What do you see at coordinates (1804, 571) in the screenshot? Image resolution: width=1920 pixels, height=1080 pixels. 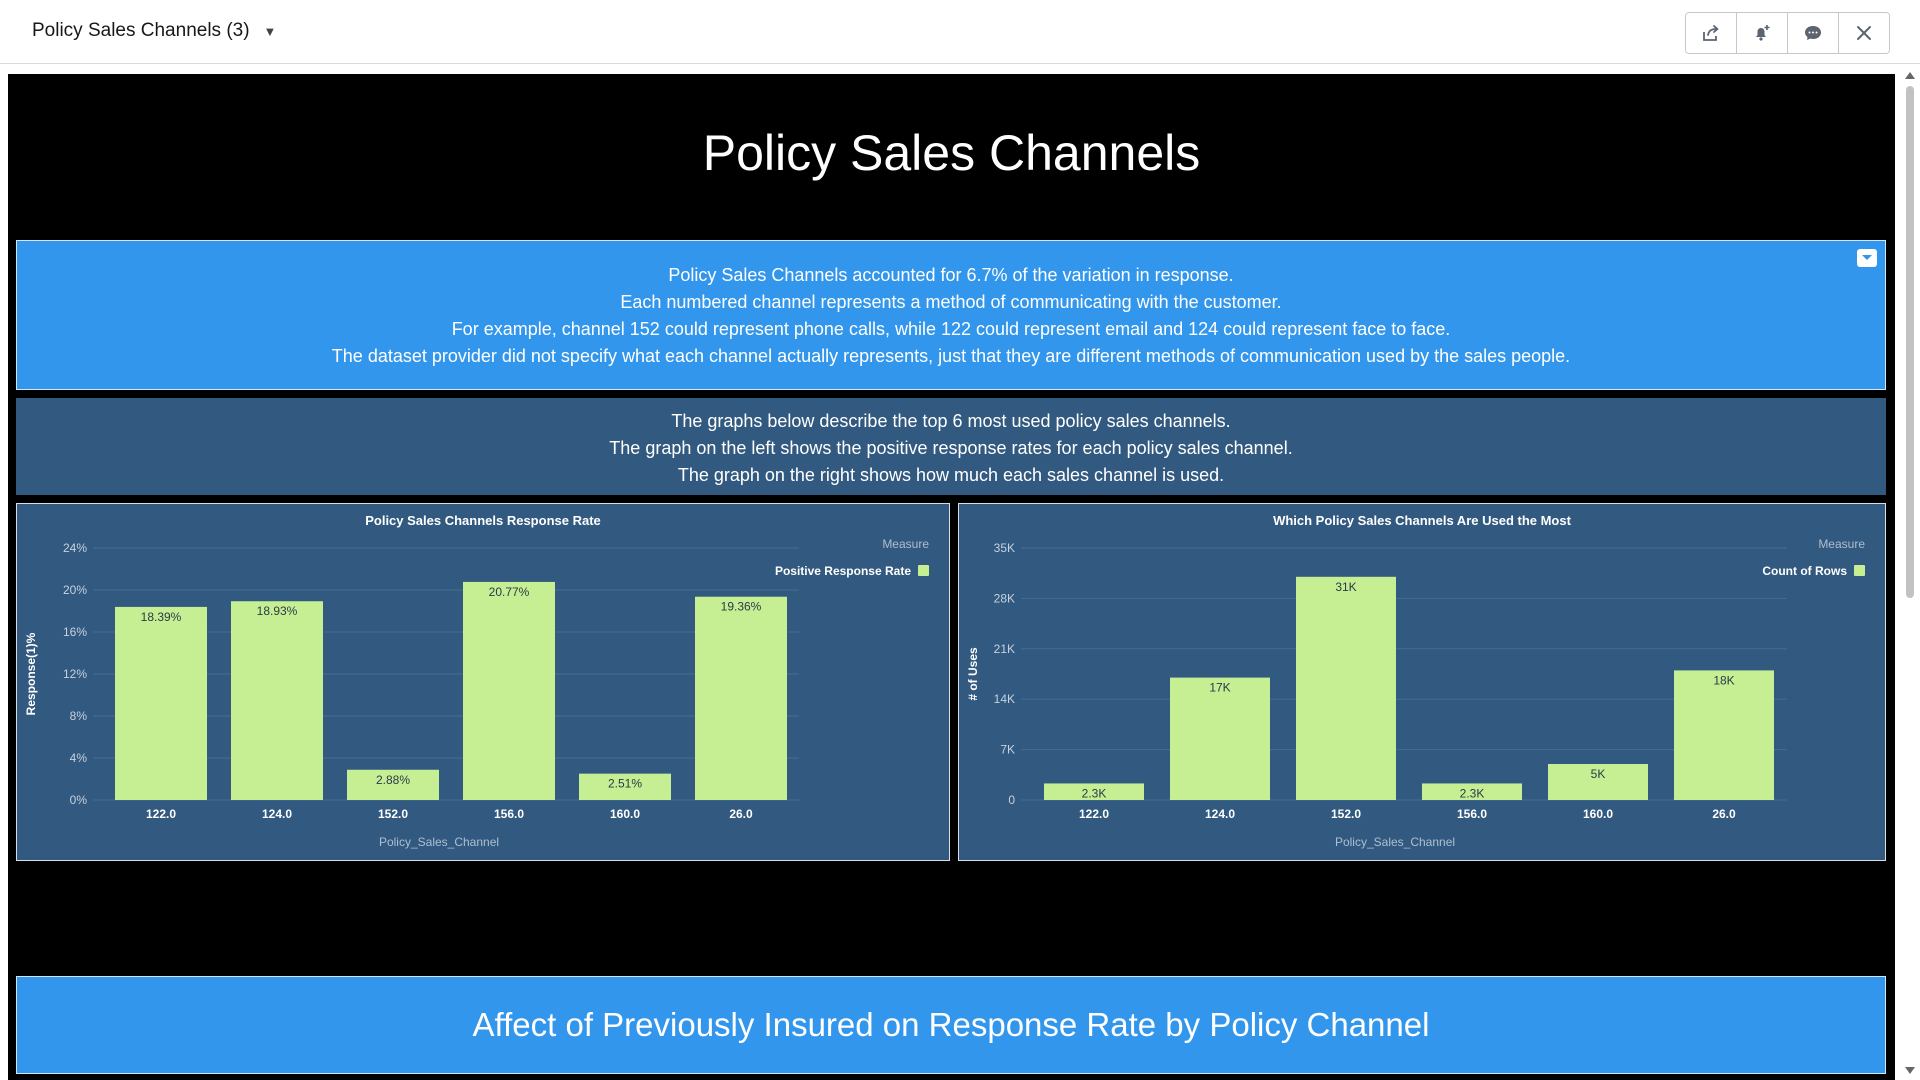 I see `legend-entry: Count of Rows` at bounding box center [1804, 571].